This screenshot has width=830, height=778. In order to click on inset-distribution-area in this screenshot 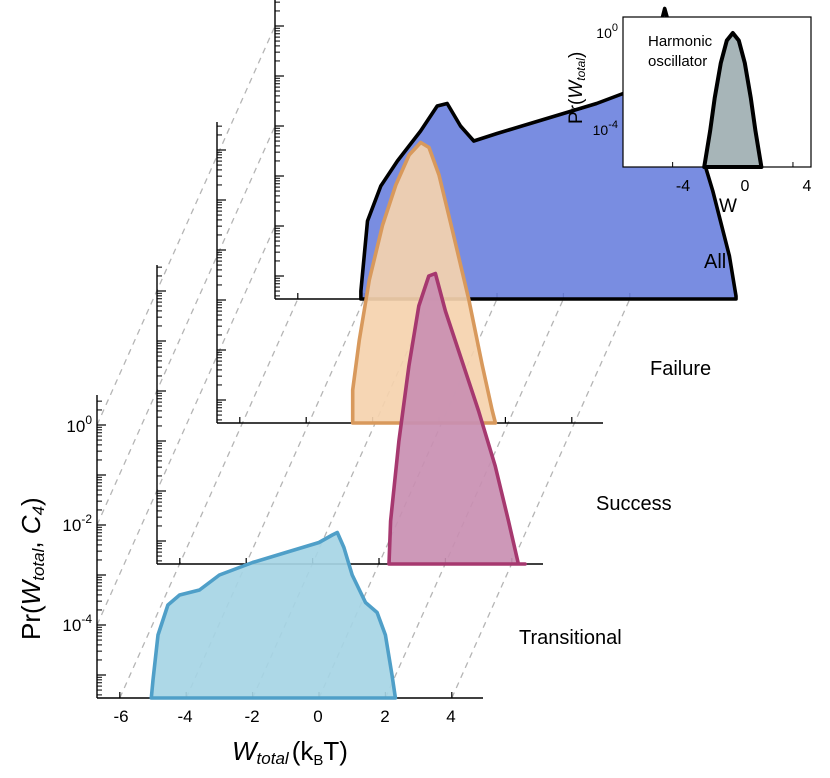, I will do `click(733, 100)`.